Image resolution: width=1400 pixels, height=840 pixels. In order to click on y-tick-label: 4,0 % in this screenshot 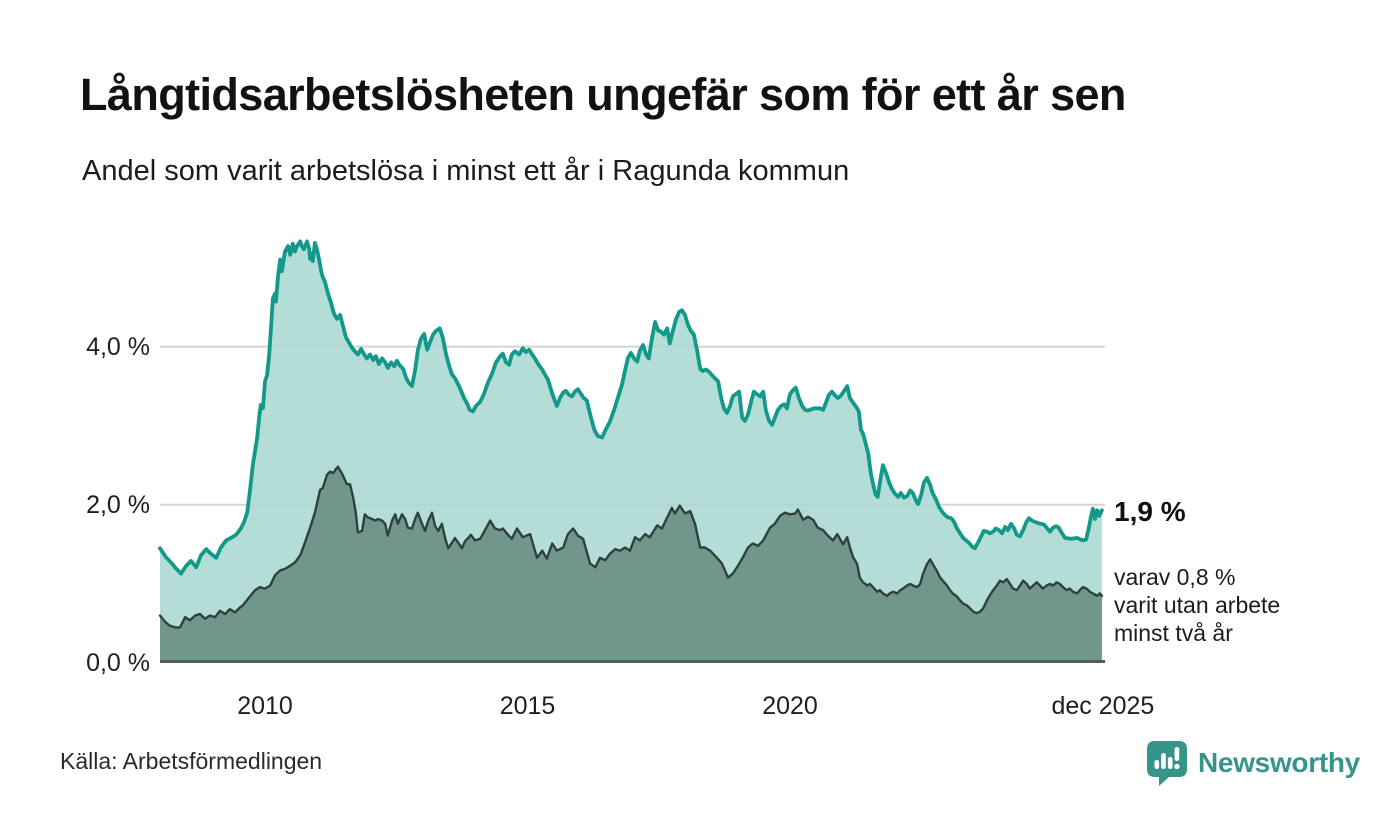, I will do `click(118, 346)`.